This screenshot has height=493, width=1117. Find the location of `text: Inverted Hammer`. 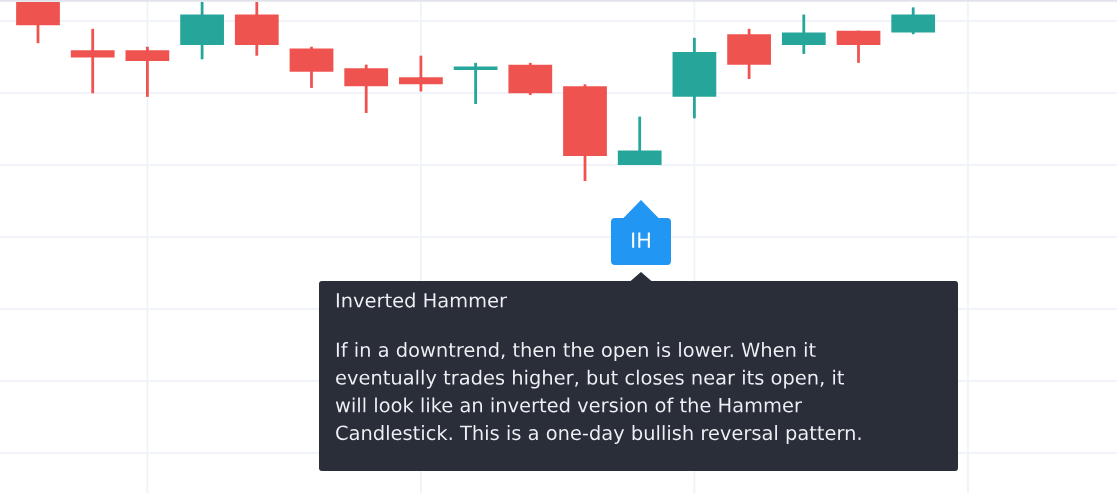

text: Inverted Hammer is located at coordinates (422, 300).